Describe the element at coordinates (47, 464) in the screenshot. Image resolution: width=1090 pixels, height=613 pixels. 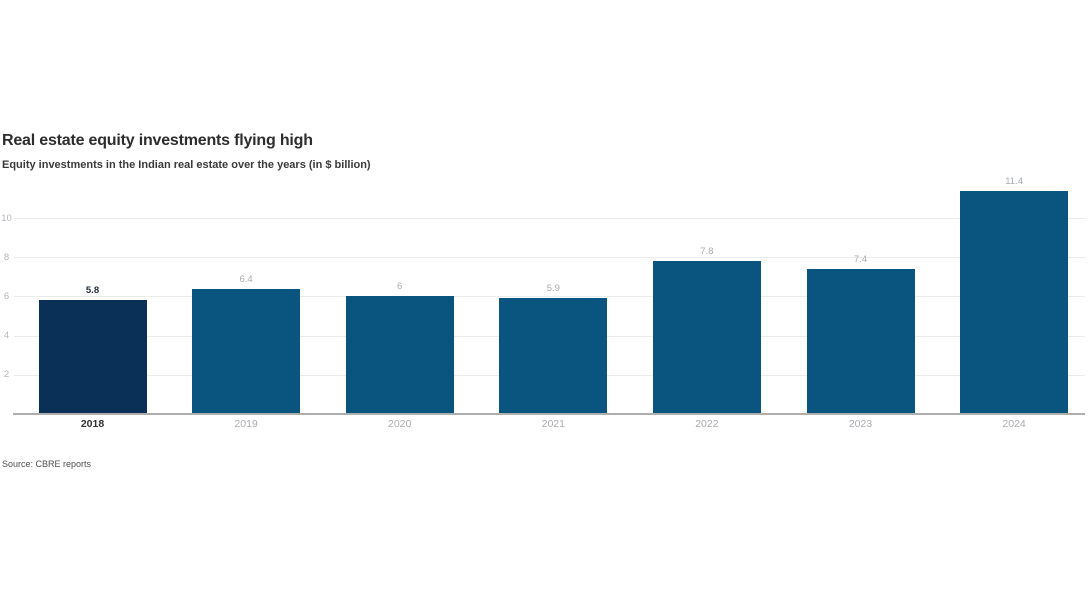
I see `source-note: Source: CBRE reports` at that location.